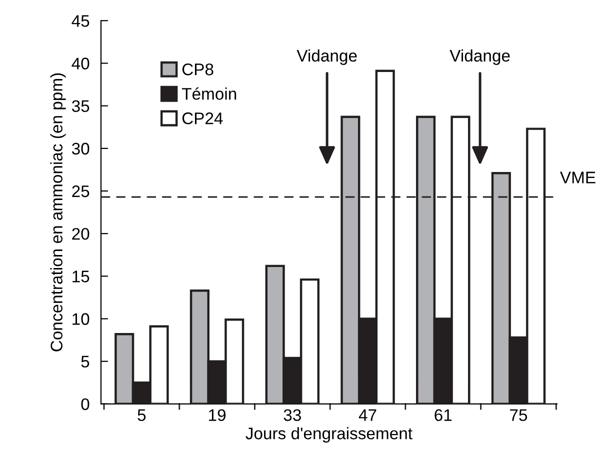 The image size is (612, 459). What do you see at coordinates (81, 276) in the screenshot?
I see `y-tick-label: 15` at bounding box center [81, 276].